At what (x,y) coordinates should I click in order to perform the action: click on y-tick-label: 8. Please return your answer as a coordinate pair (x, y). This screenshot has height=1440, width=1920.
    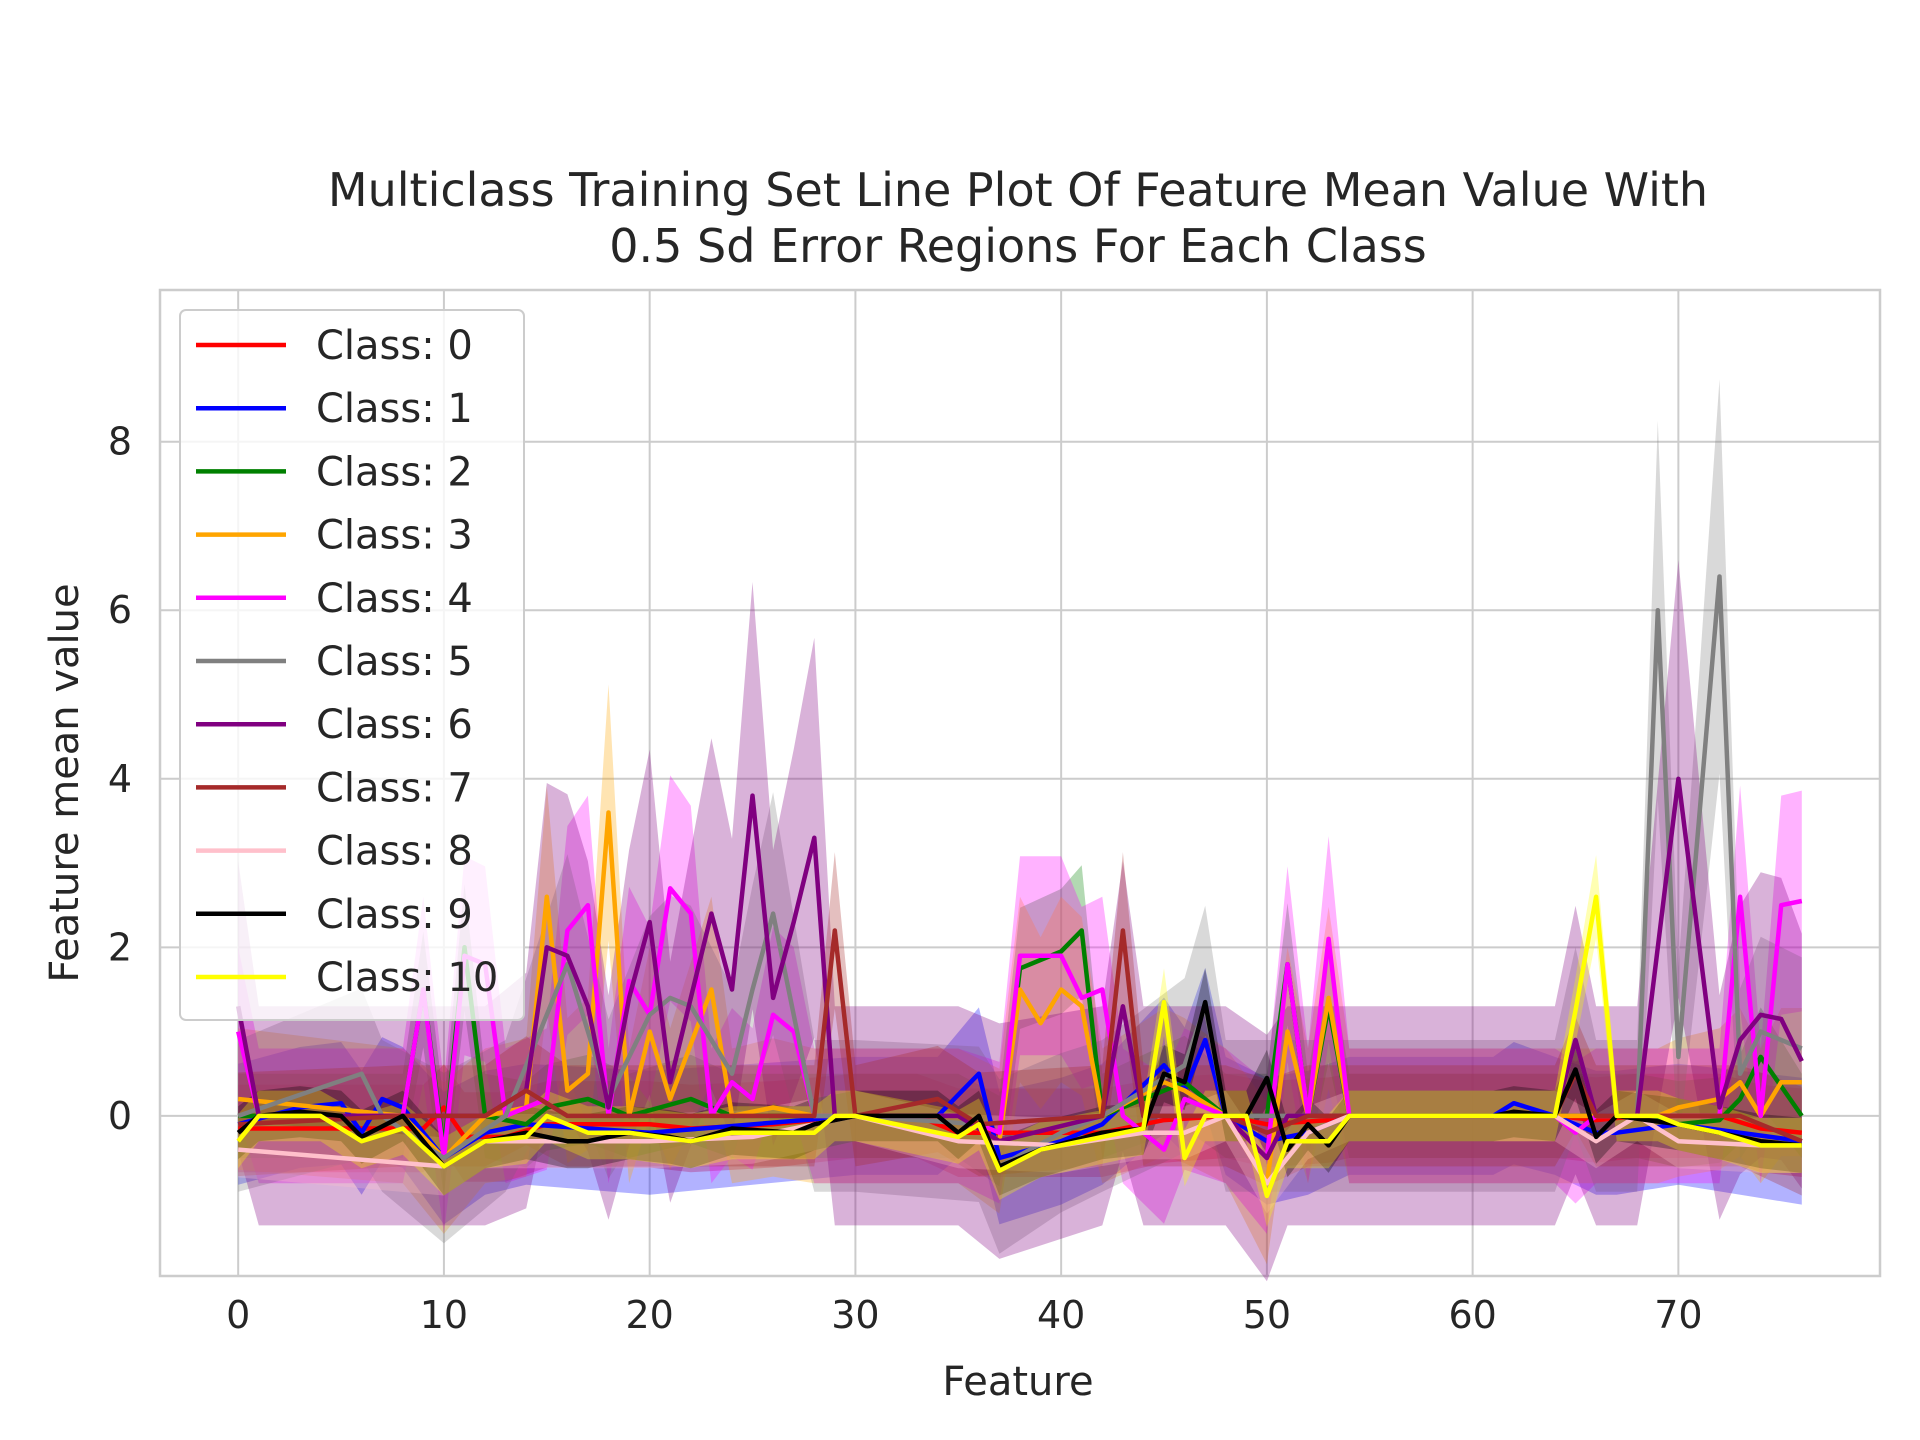
    Looking at the image, I should click on (120, 442).